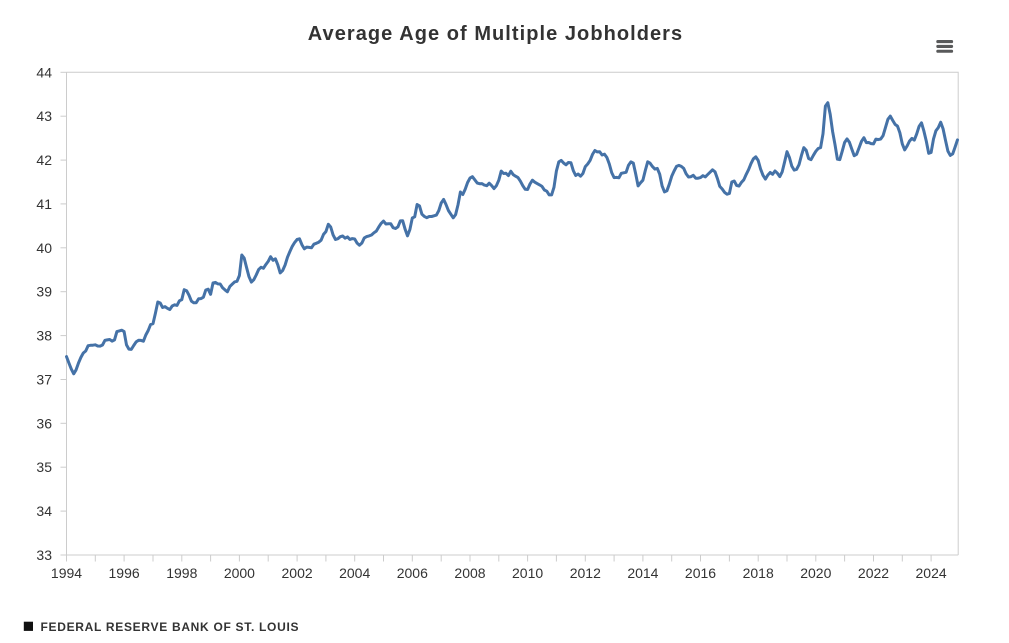 Image resolution: width=1009 pixels, height=643 pixels. Describe the element at coordinates (44, 72) in the screenshot. I see `svg-text: 44` at that location.